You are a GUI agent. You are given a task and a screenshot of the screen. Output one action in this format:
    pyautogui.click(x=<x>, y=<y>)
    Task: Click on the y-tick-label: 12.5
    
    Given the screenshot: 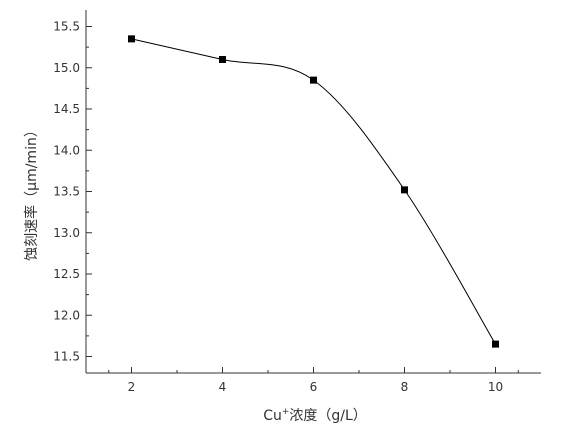 What is the action you would take?
    pyautogui.click(x=66, y=274)
    